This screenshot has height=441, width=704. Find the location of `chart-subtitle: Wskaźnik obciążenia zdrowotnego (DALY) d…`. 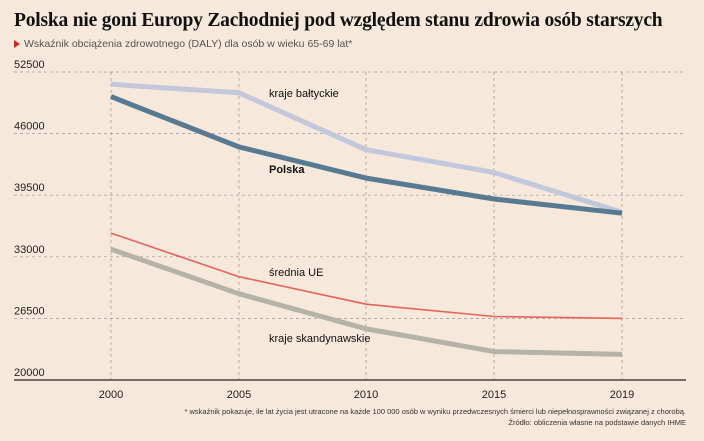

chart-subtitle: Wskaźnik obciążenia zdrowotnego (DALY) d… is located at coordinates (183, 44).